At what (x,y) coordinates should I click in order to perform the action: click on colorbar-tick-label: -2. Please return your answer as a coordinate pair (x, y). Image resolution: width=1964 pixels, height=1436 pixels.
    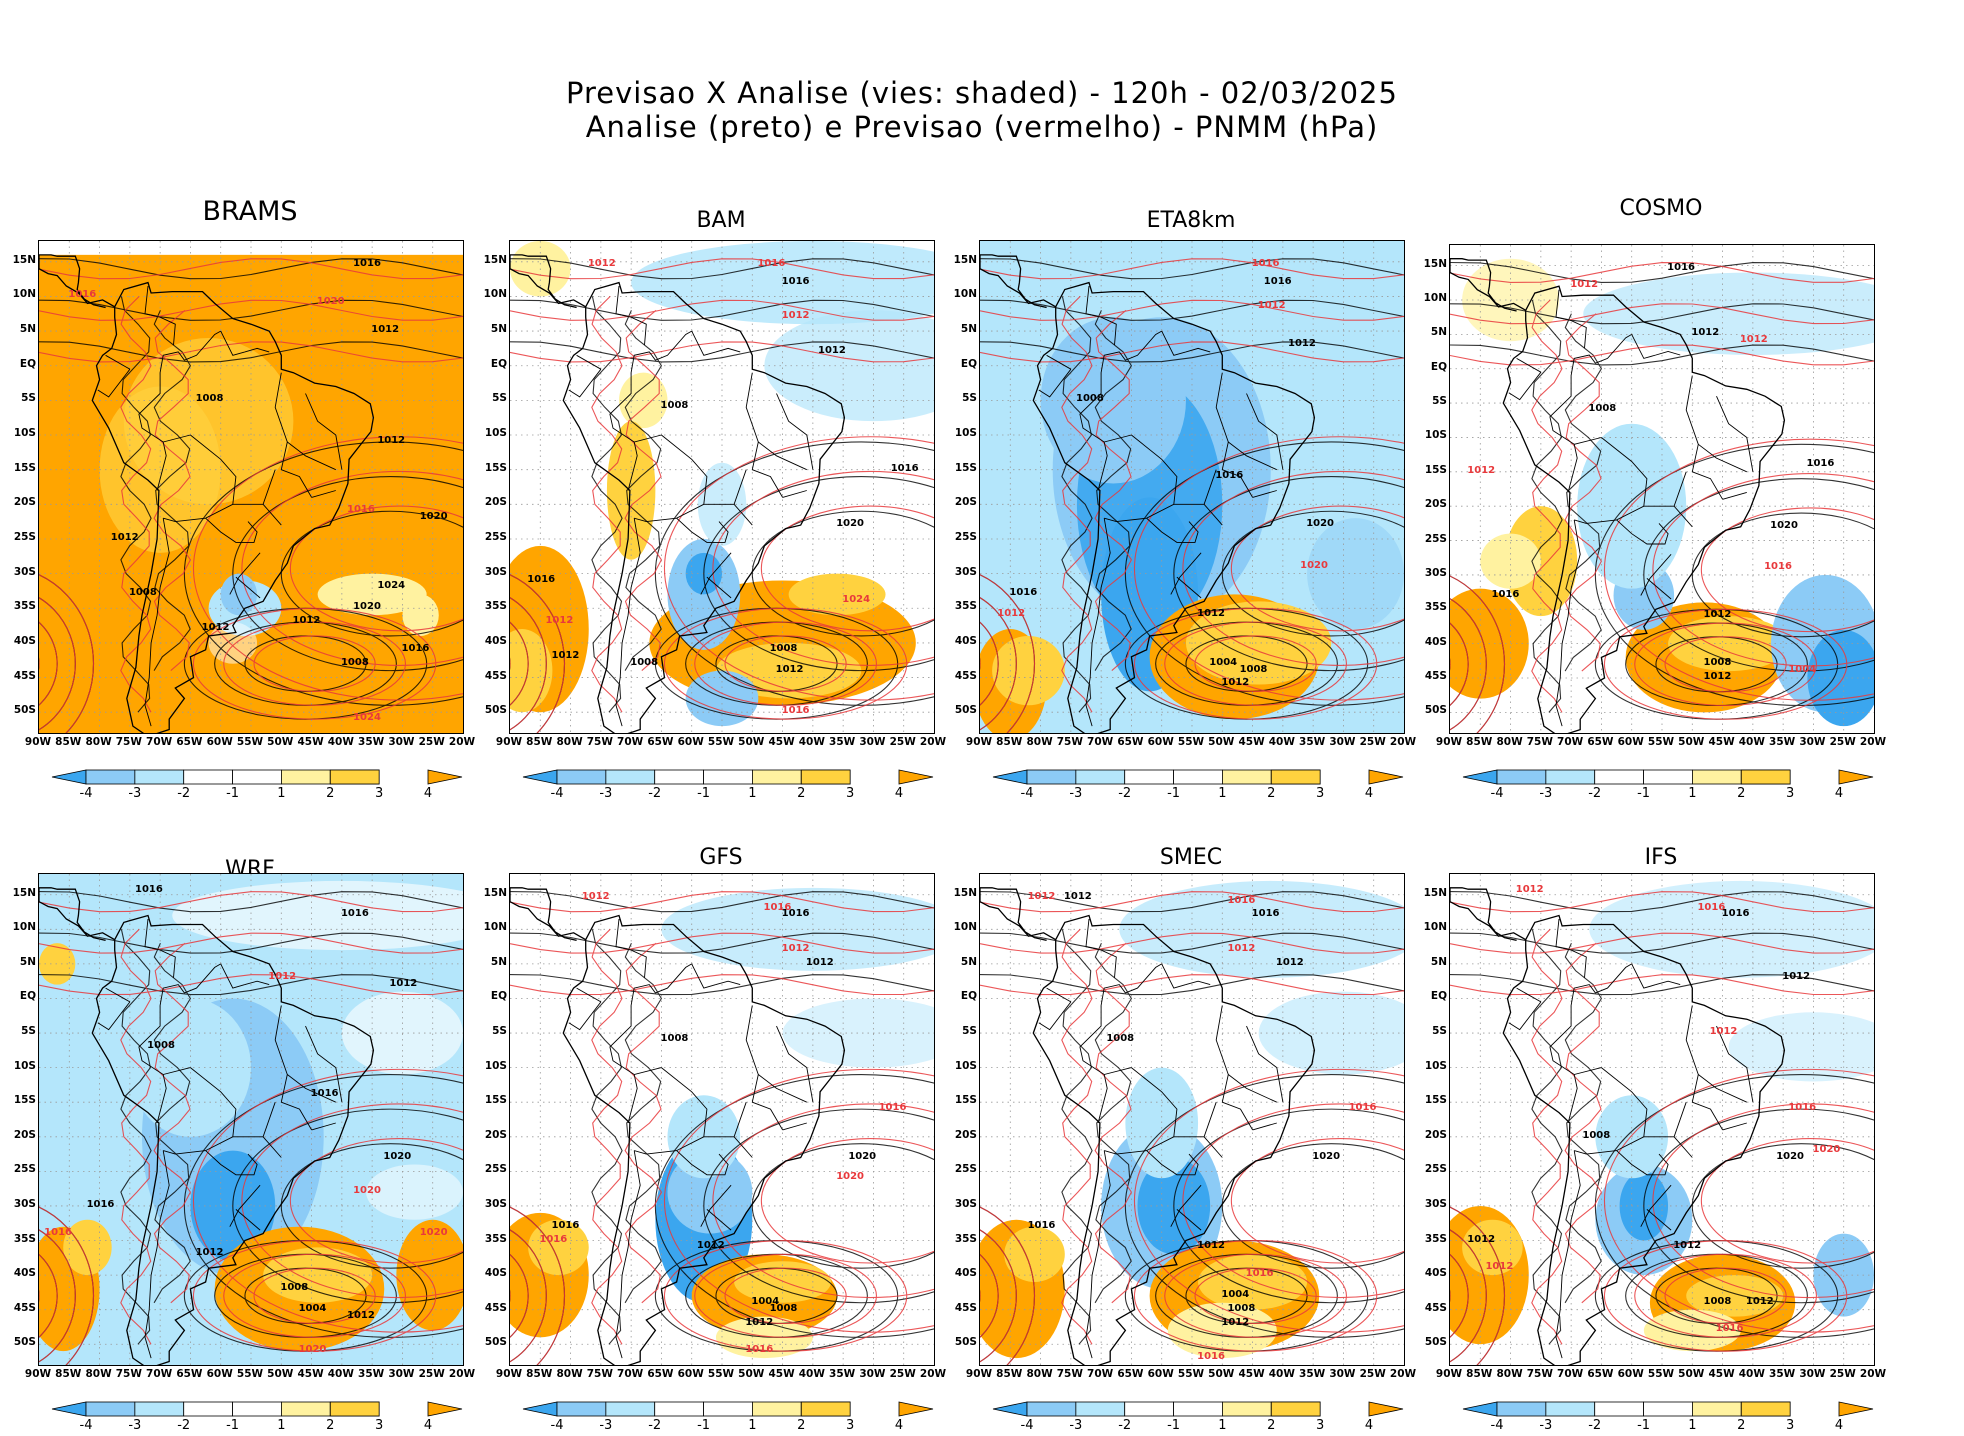
    Looking at the image, I should click on (1125, 1425).